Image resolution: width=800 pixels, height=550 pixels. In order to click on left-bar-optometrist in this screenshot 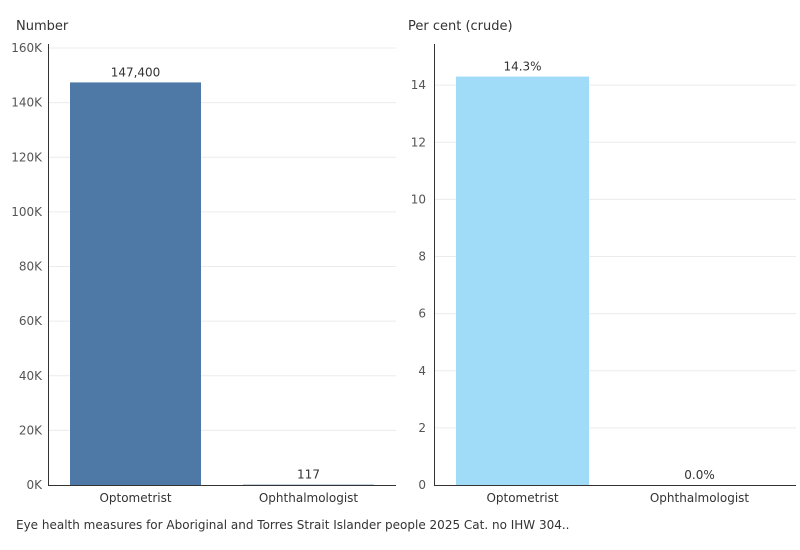, I will do `click(135, 283)`.